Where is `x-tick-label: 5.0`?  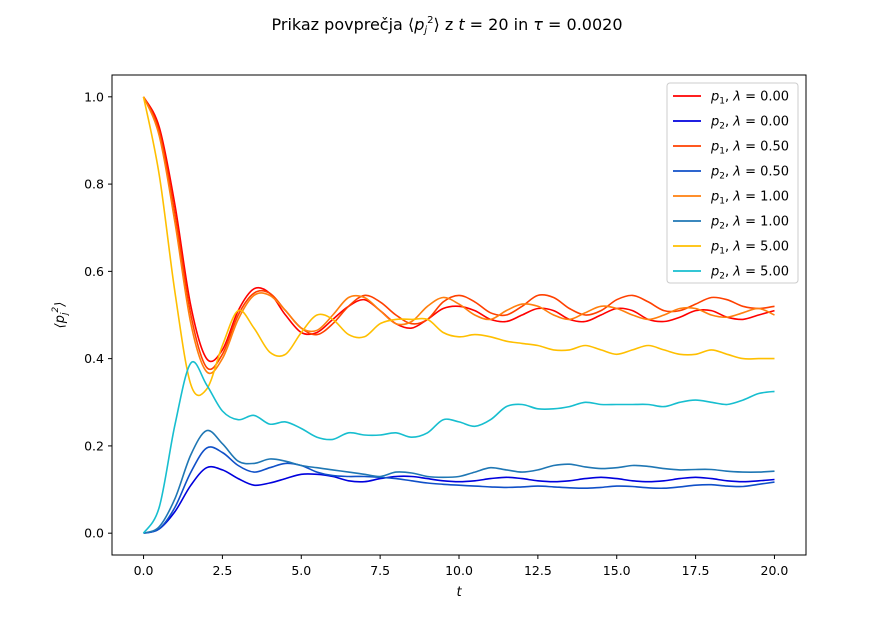 x-tick-label: 5.0 is located at coordinates (301, 570).